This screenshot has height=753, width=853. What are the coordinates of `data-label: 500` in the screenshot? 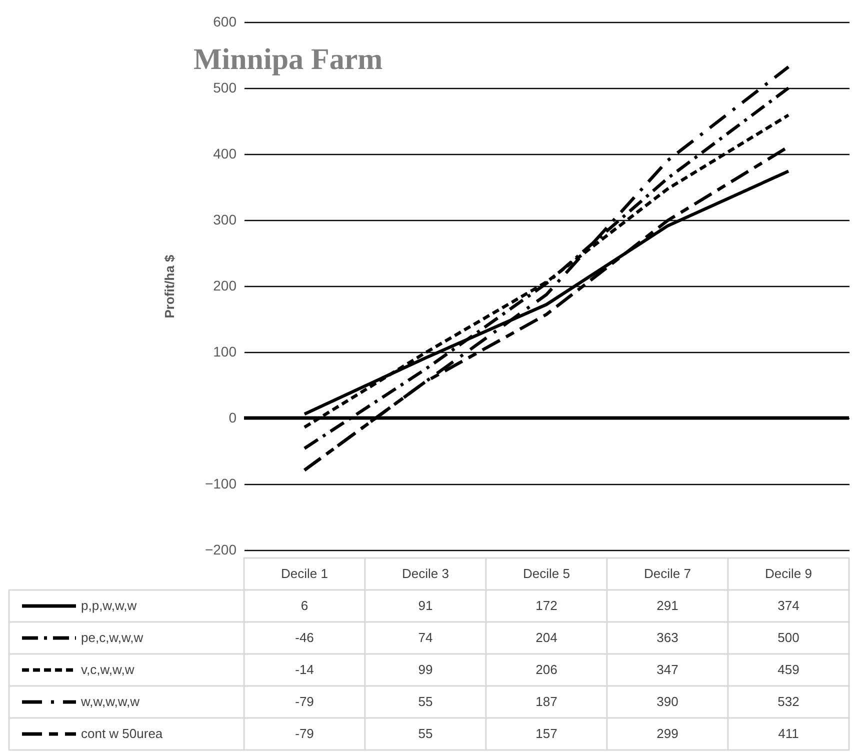 It's located at (789, 637).